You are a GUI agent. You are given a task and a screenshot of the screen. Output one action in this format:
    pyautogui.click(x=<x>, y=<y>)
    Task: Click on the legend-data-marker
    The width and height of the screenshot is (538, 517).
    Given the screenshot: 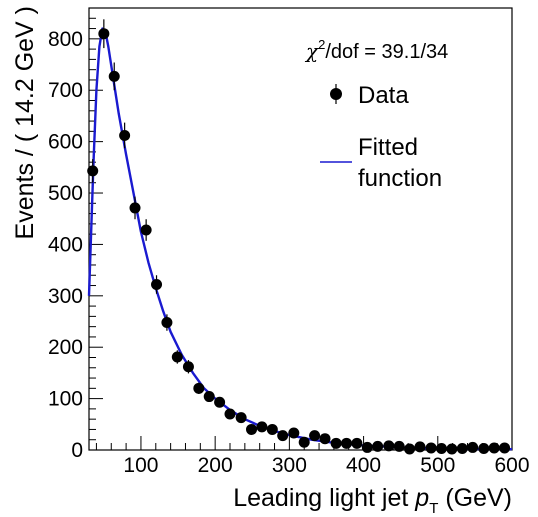 What is the action you would take?
    pyautogui.click(x=336, y=94)
    